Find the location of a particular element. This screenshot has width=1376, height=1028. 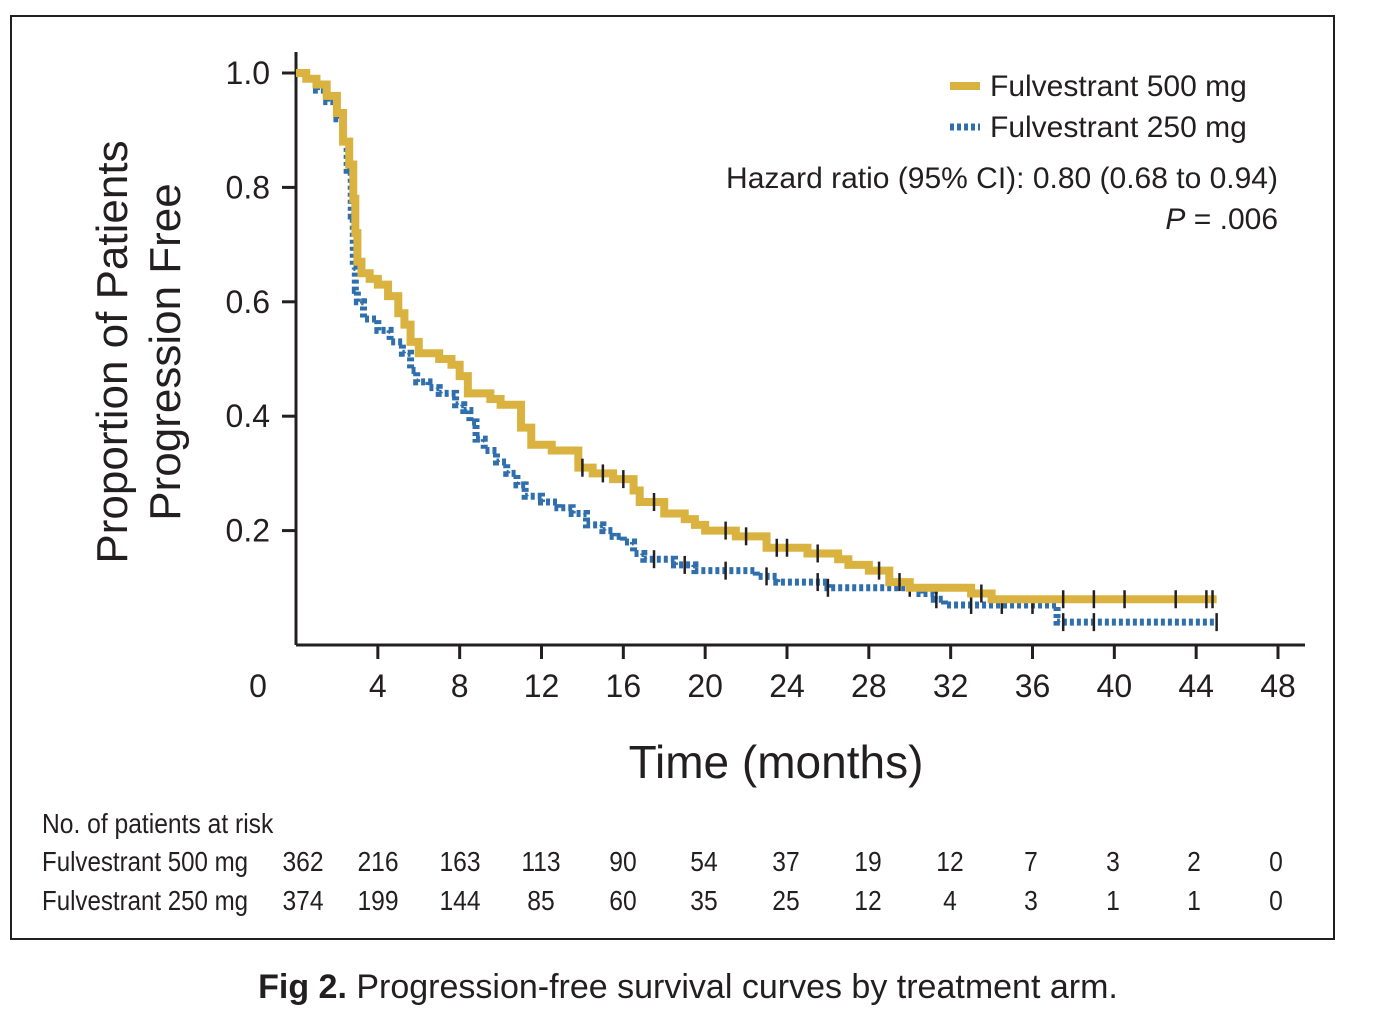

y-axis-label: Progression Free is located at coordinates (165, 351).